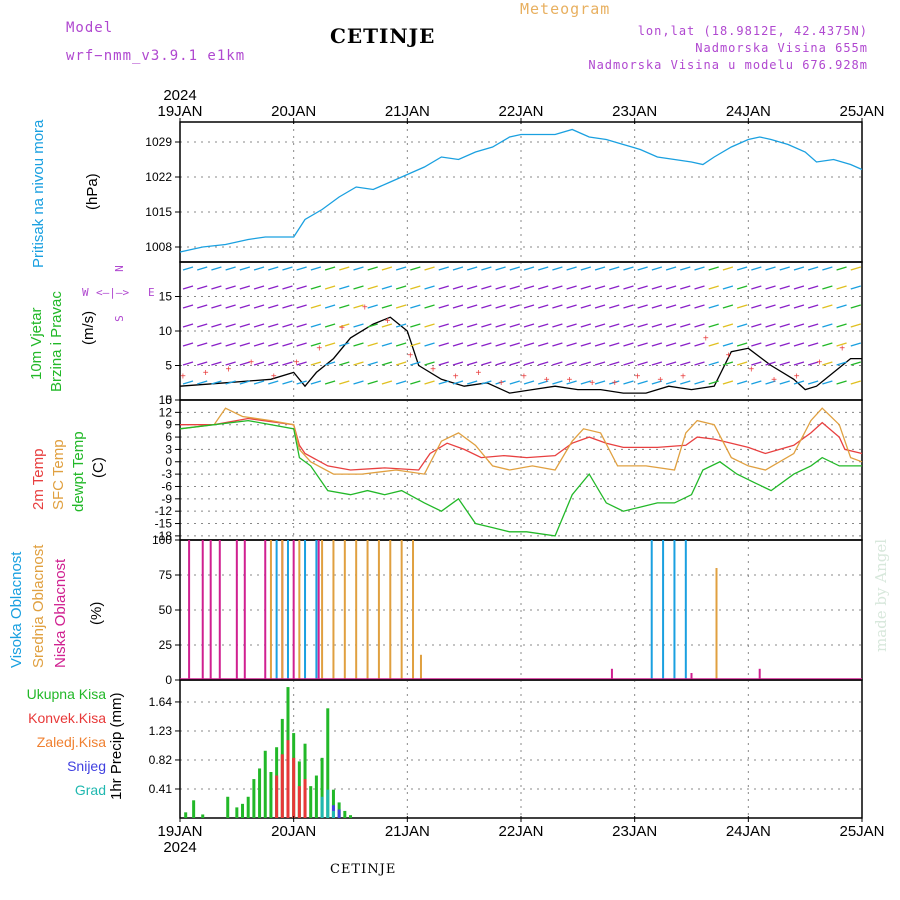 The height and width of the screenshot is (900, 900). I want to click on compass-west: W, so click(85, 292).